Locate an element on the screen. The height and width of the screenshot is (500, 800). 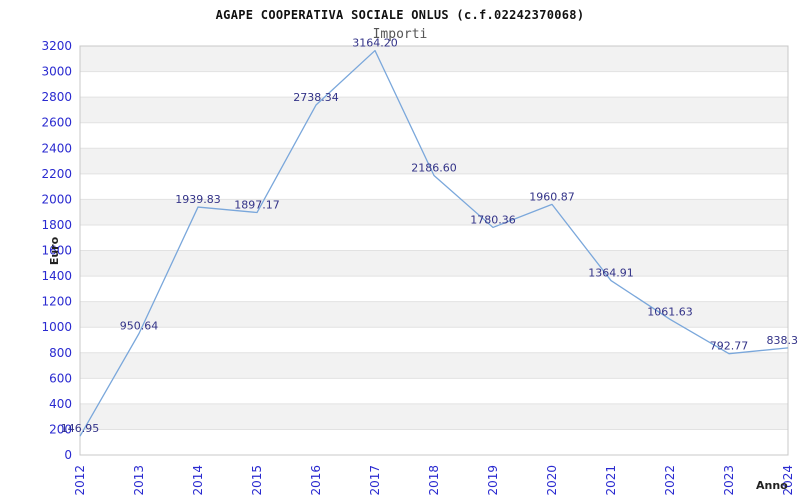
data-point-label: 838.3 is located at coordinates (783, 340).